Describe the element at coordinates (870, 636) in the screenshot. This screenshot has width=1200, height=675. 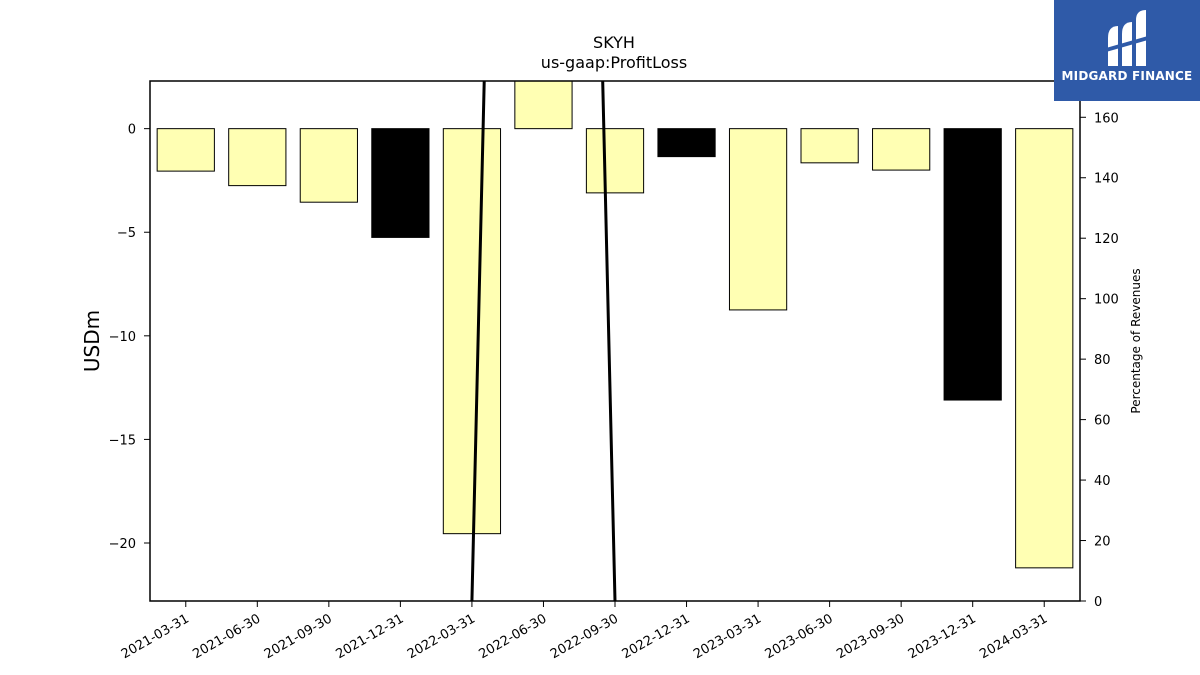
I see `x-tick-label: 2023-09-30` at that location.